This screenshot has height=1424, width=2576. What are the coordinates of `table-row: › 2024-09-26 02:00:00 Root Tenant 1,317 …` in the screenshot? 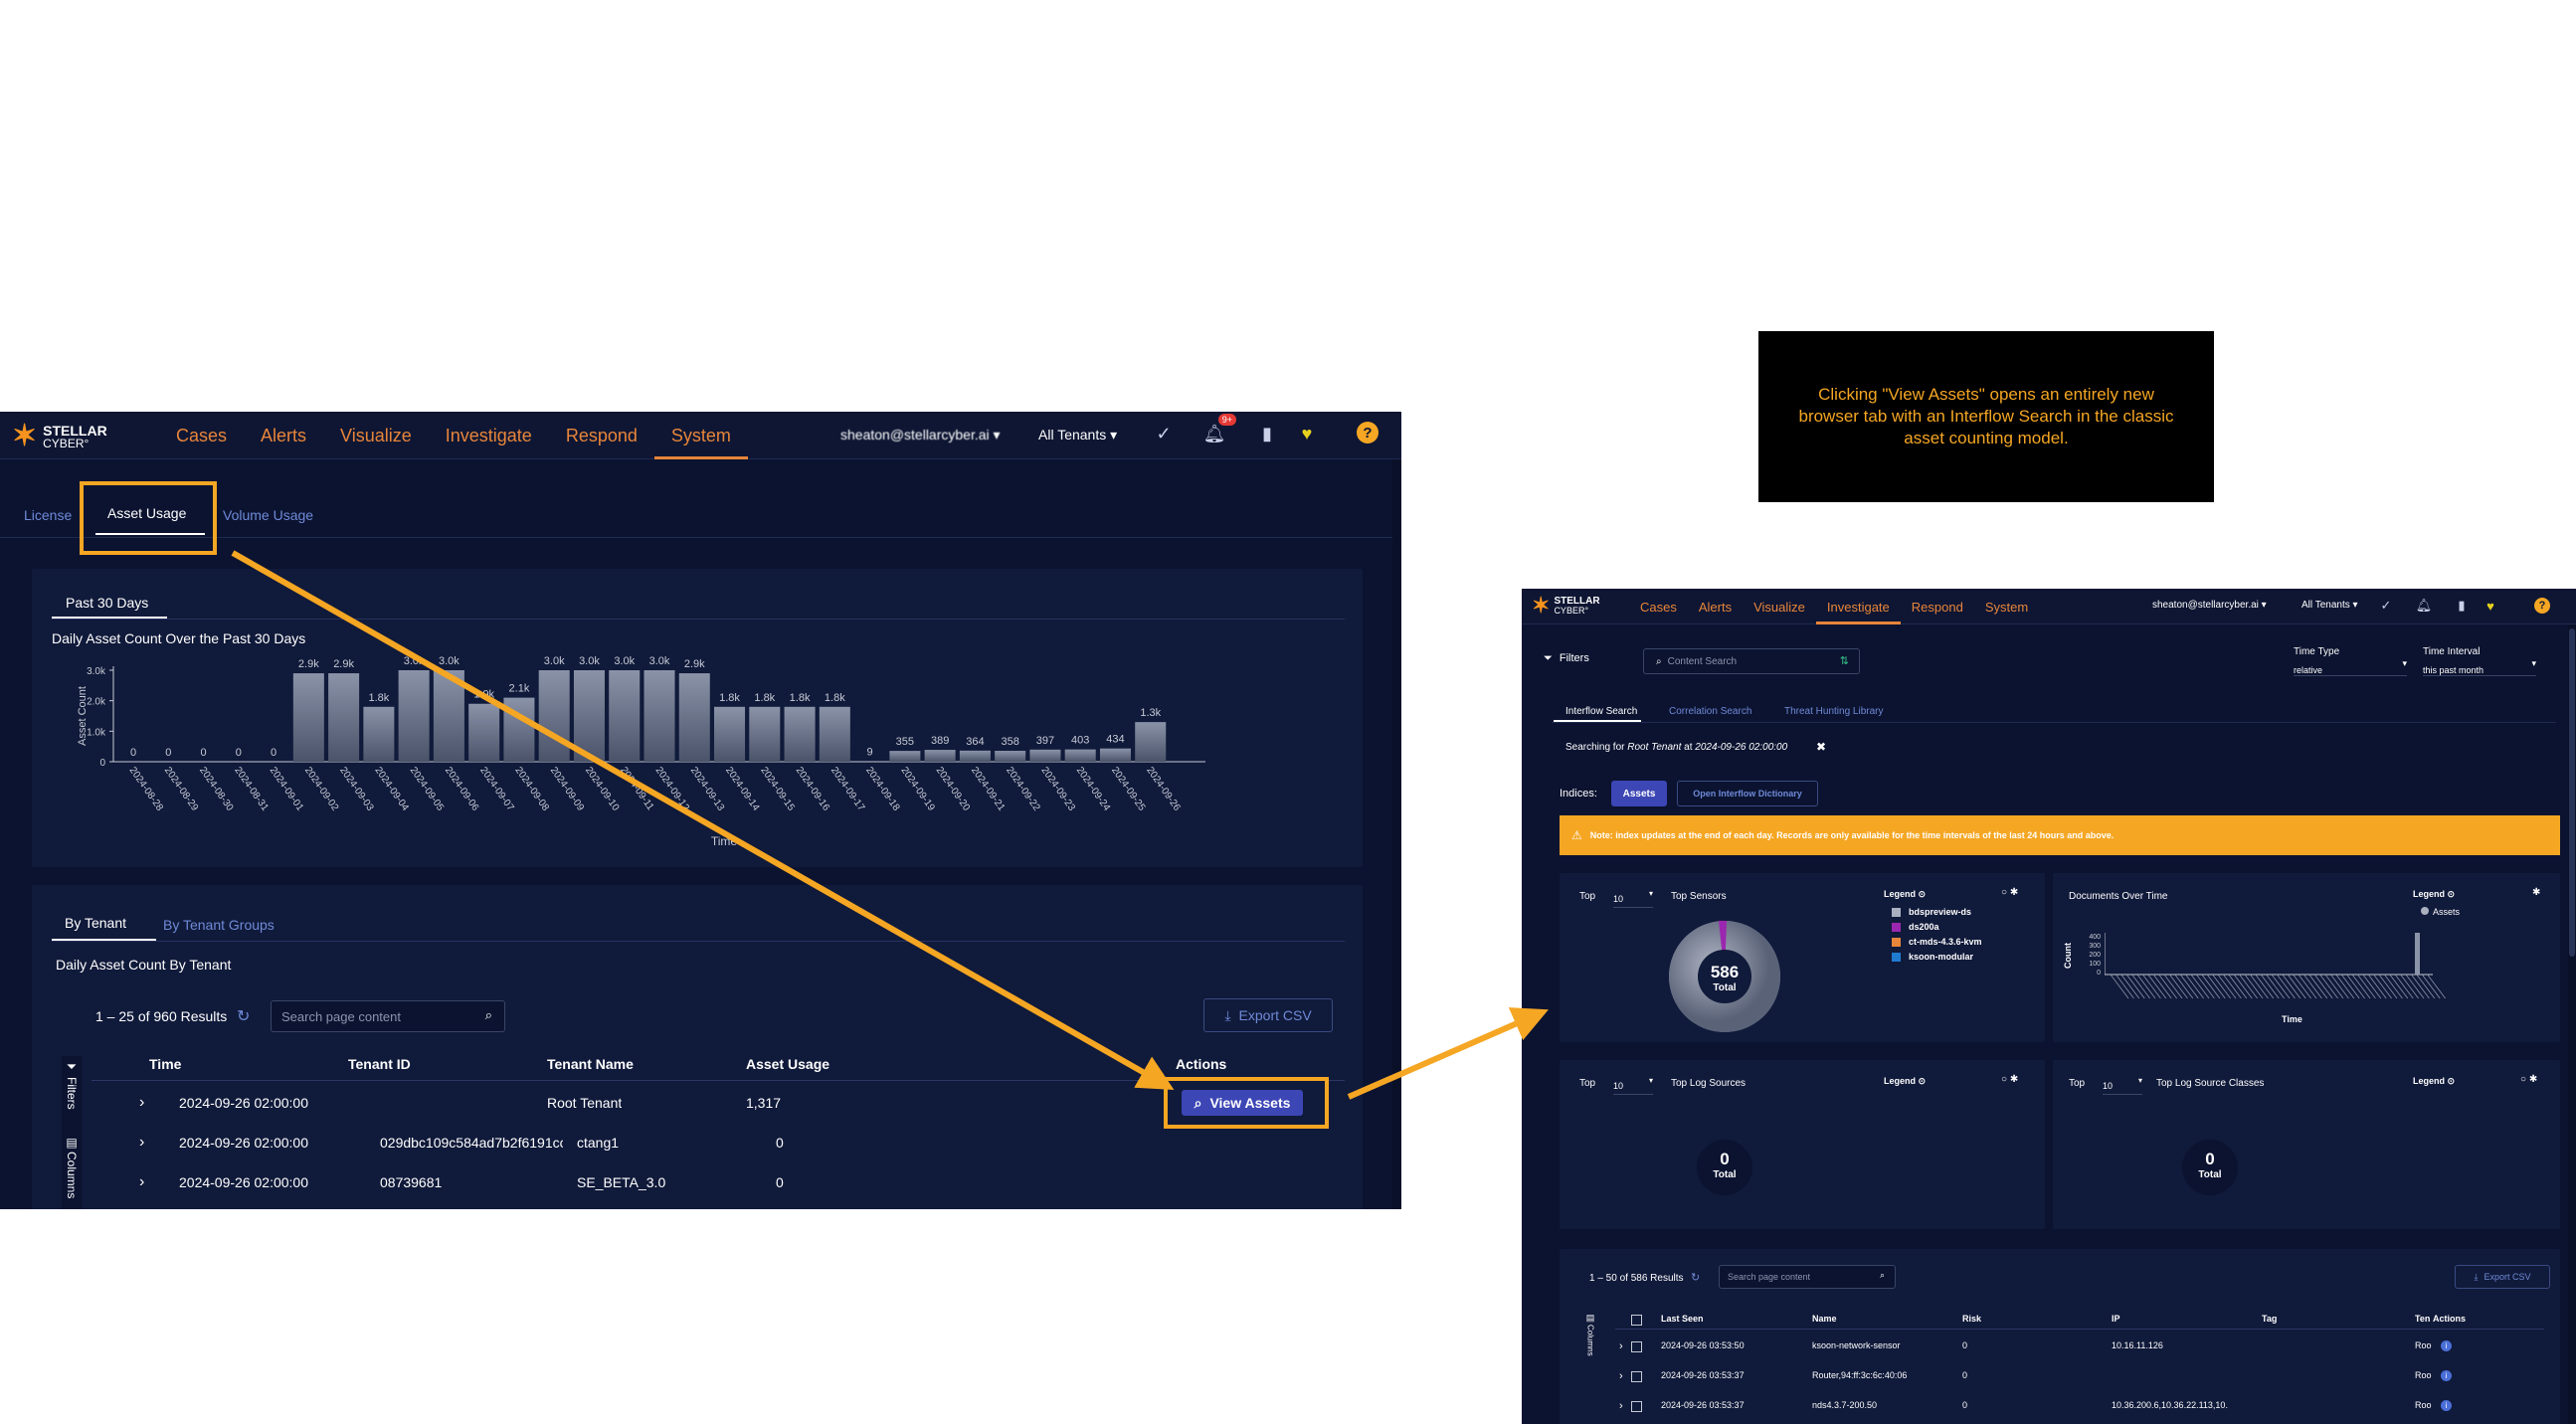 It's located at (718, 1105).